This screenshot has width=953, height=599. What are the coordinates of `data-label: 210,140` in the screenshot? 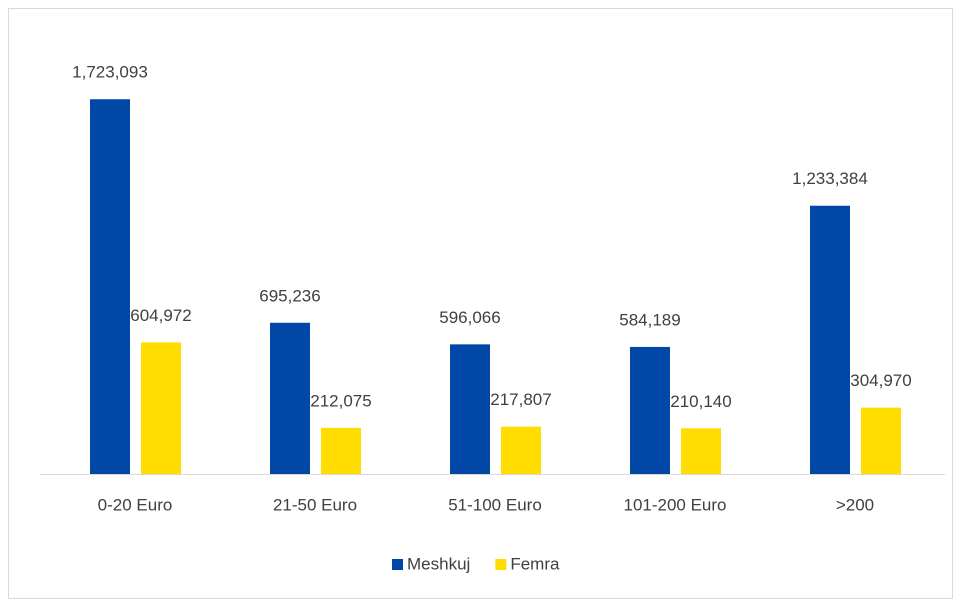 It's located at (700, 401).